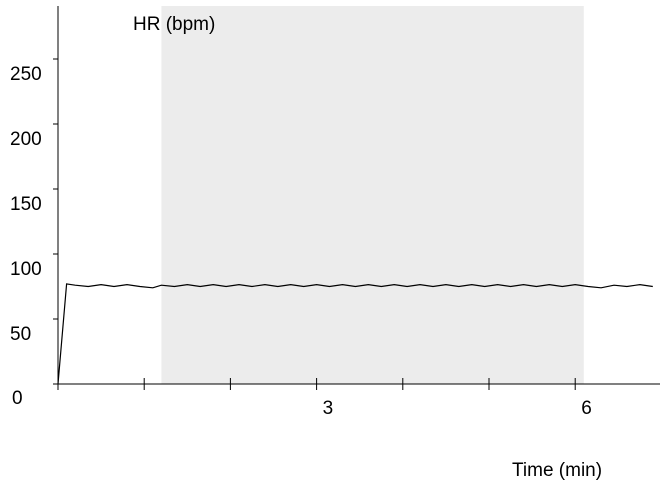 The width and height of the screenshot is (662, 491). Describe the element at coordinates (17, 398) in the screenshot. I see `y-tick-label: 0` at that location.